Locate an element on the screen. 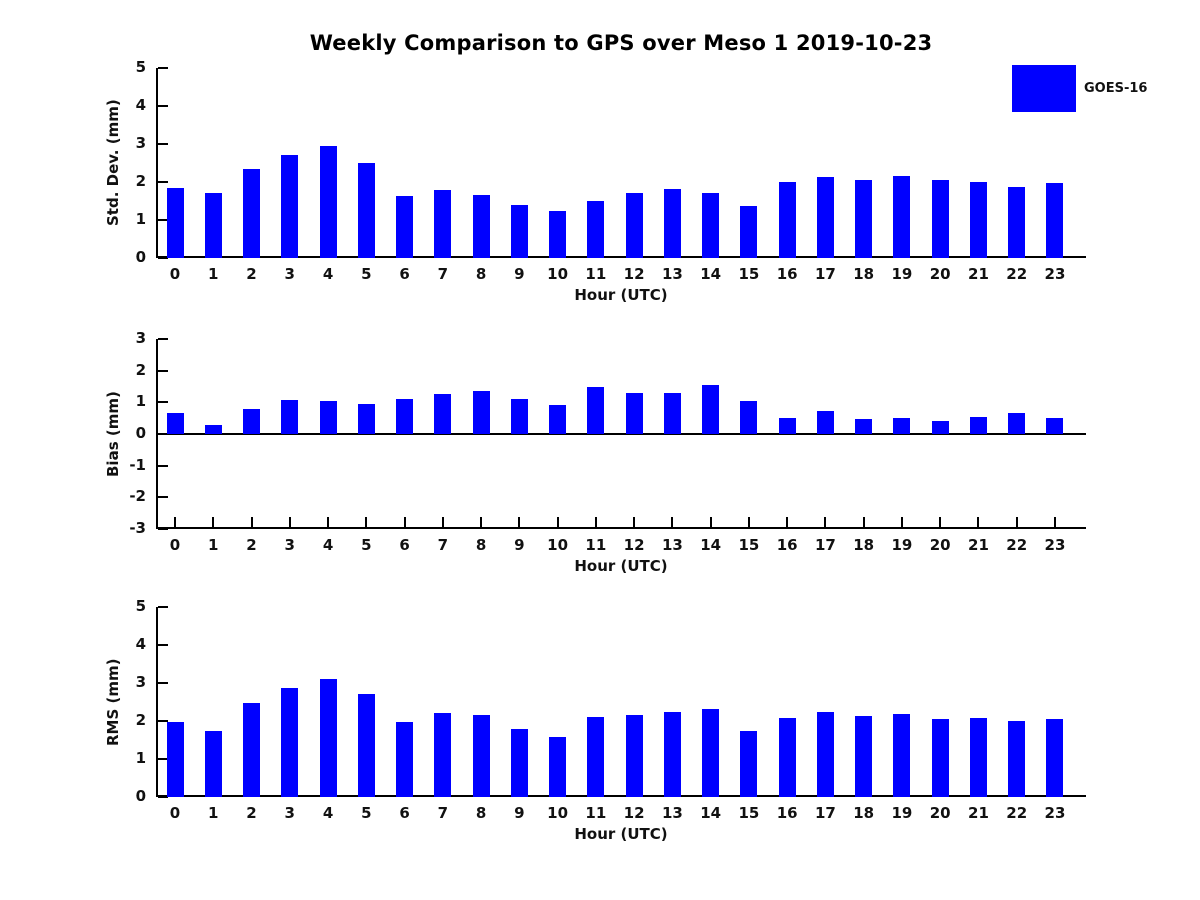 This screenshot has height=900, width=1200. x-axis-label-std-dev: Hour (UTC) is located at coordinates (621, 295).